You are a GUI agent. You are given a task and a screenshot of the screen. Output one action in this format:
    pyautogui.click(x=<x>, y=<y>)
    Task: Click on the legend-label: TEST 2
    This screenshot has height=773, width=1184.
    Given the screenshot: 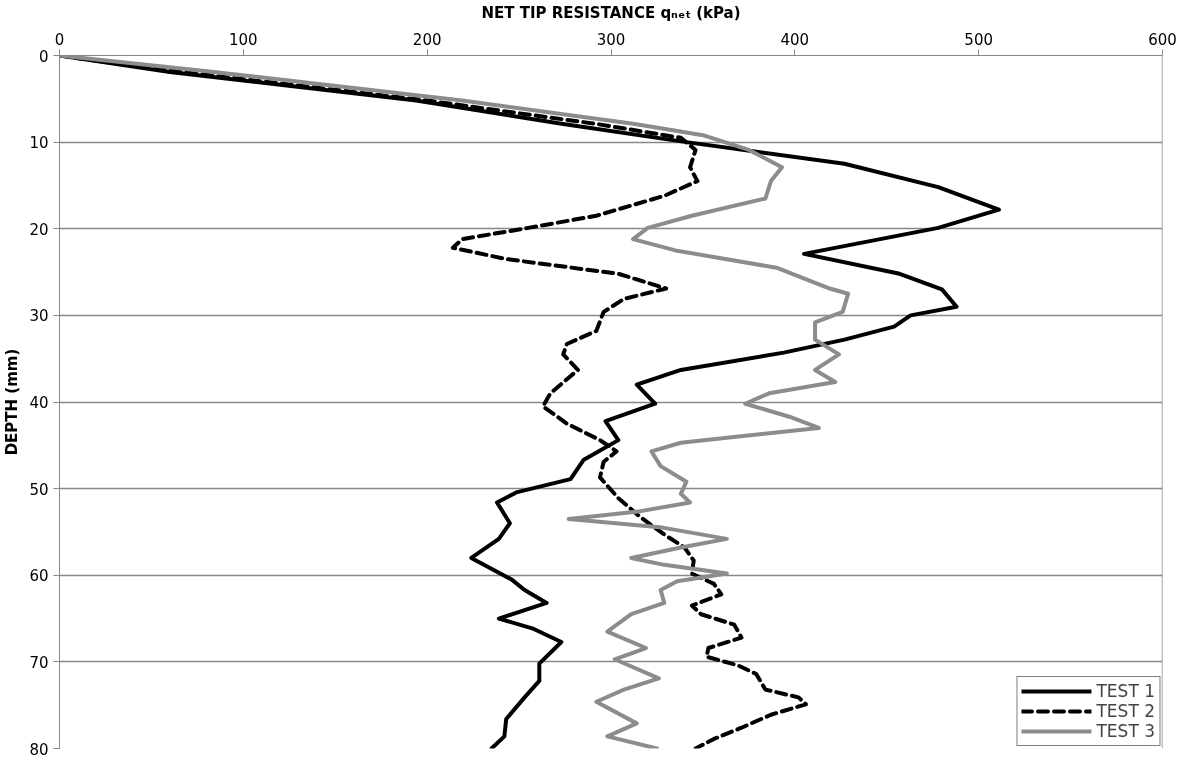 What is the action you would take?
    pyautogui.click(x=1125, y=711)
    